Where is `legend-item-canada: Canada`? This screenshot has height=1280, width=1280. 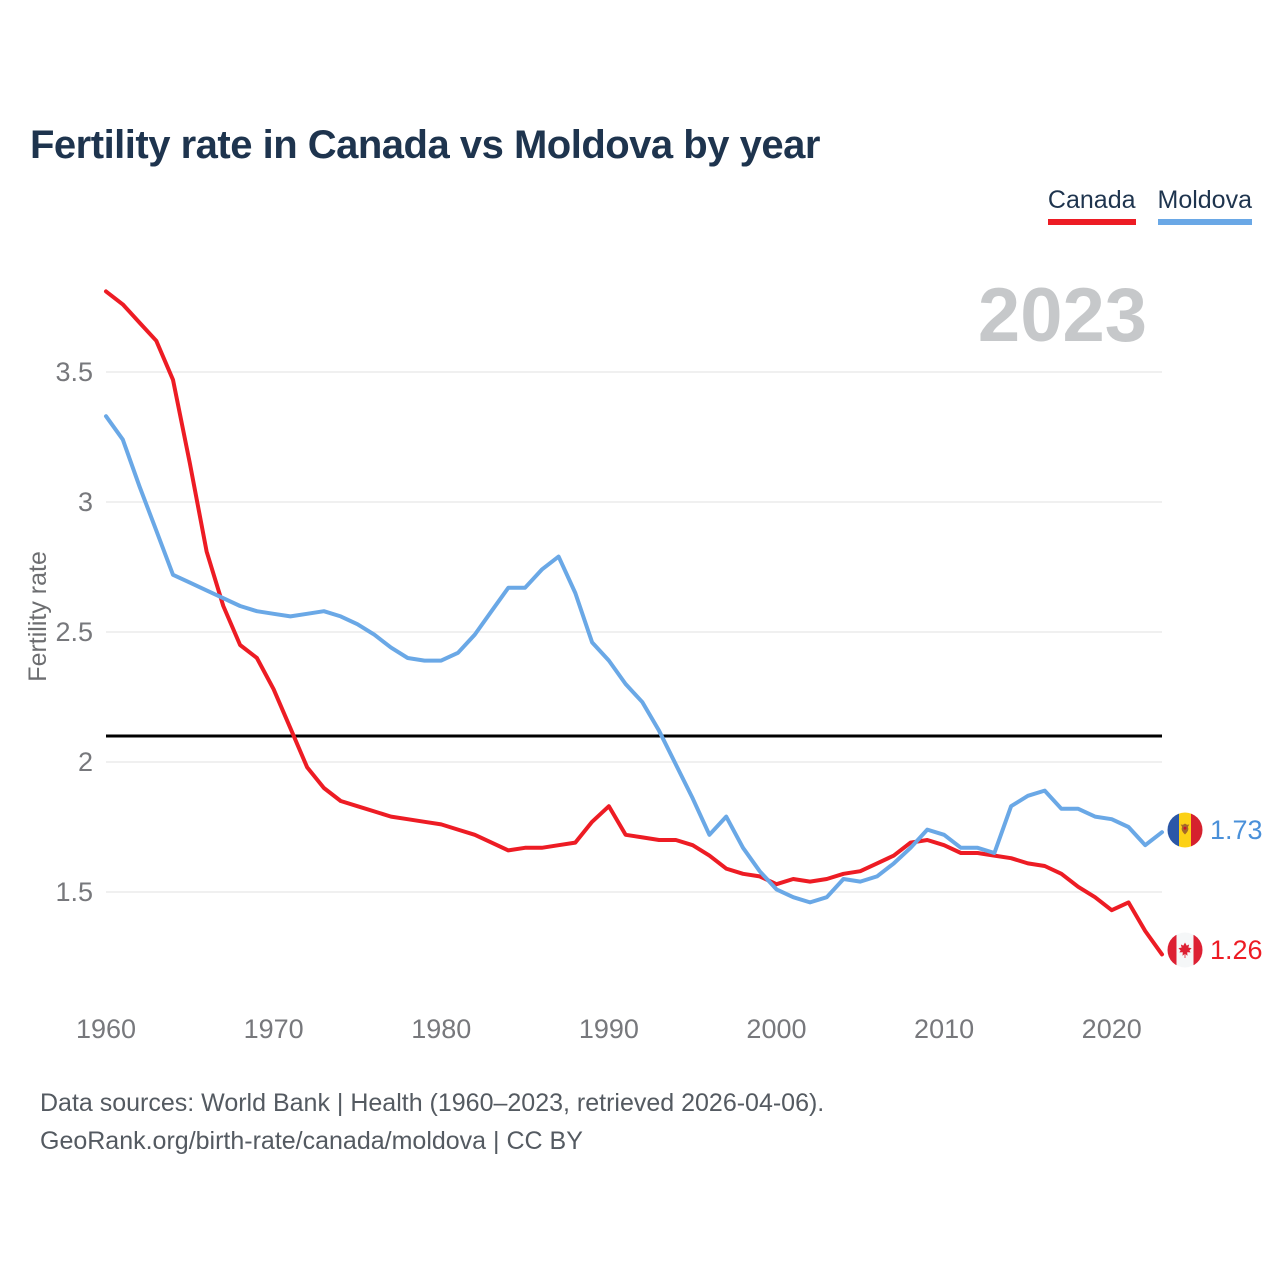
legend-item-canada: Canada is located at coordinates (1091, 205).